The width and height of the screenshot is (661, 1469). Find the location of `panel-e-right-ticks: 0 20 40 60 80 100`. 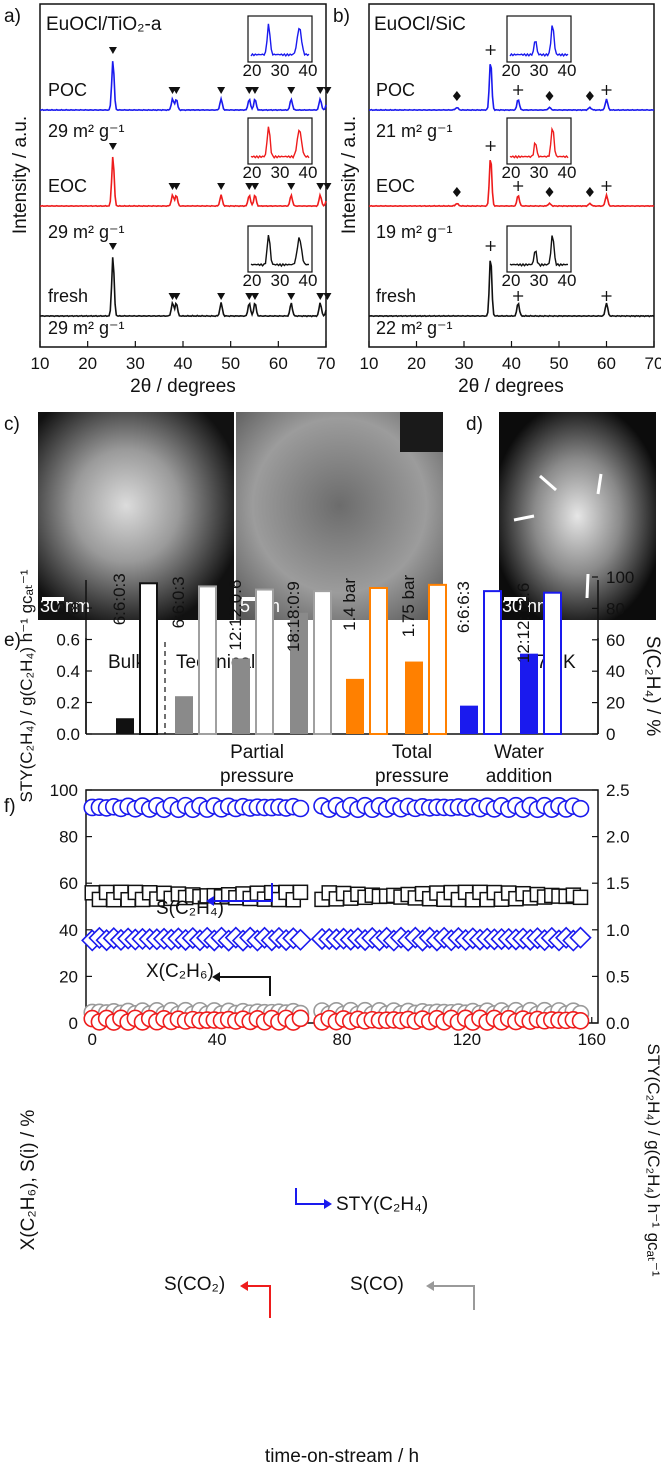

panel-e-right-ticks: 0 20 40 60 80 100 is located at coordinates (613, 656).